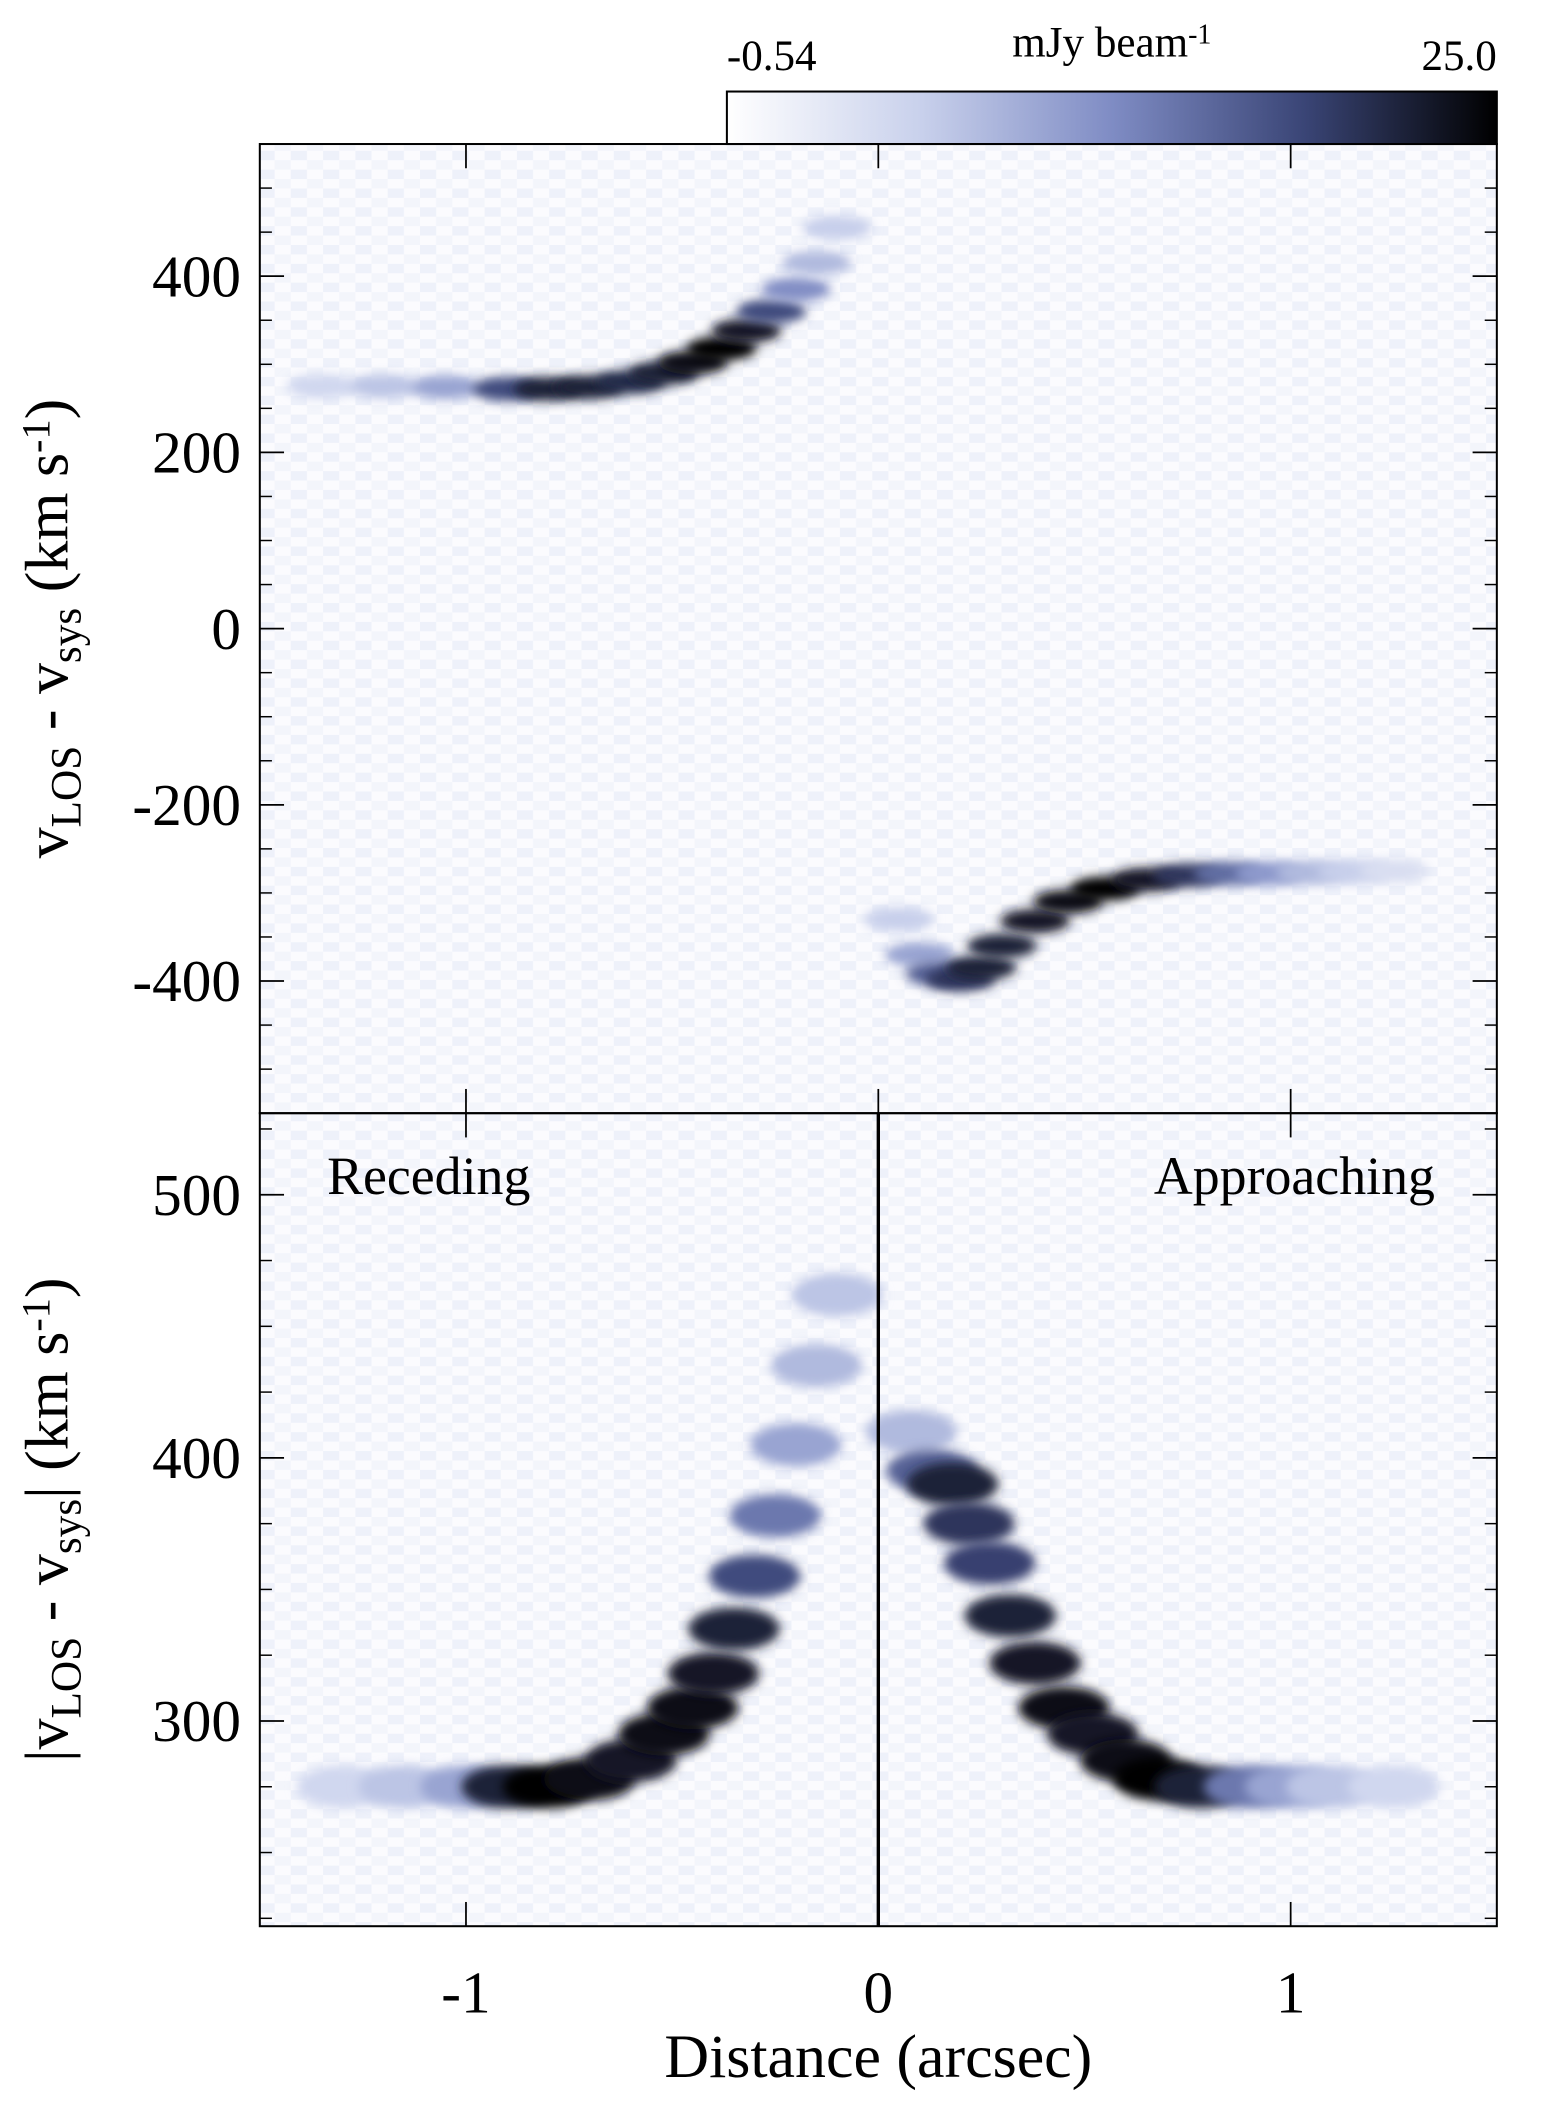  What do you see at coordinates (1111, 118) in the screenshot?
I see `colorbar` at bounding box center [1111, 118].